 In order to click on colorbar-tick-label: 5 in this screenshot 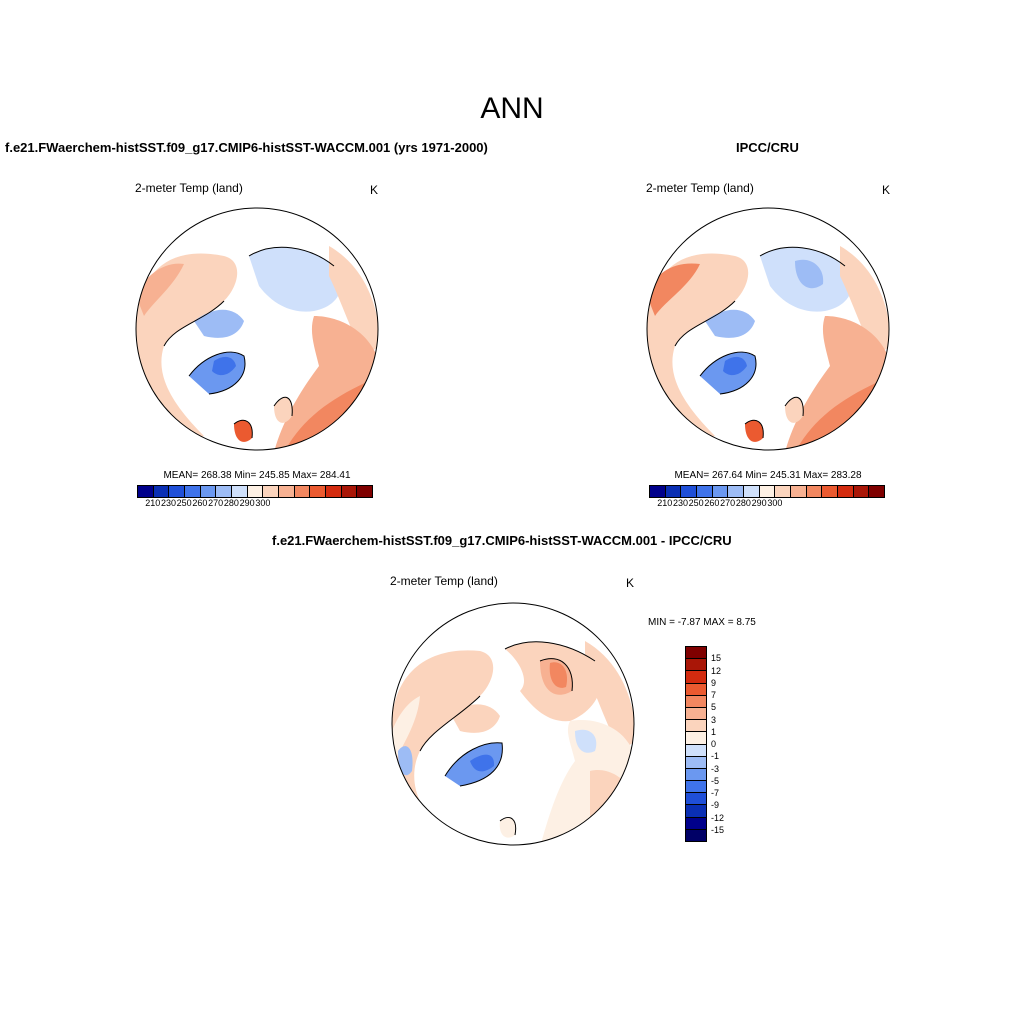, I will do `click(714, 707)`.